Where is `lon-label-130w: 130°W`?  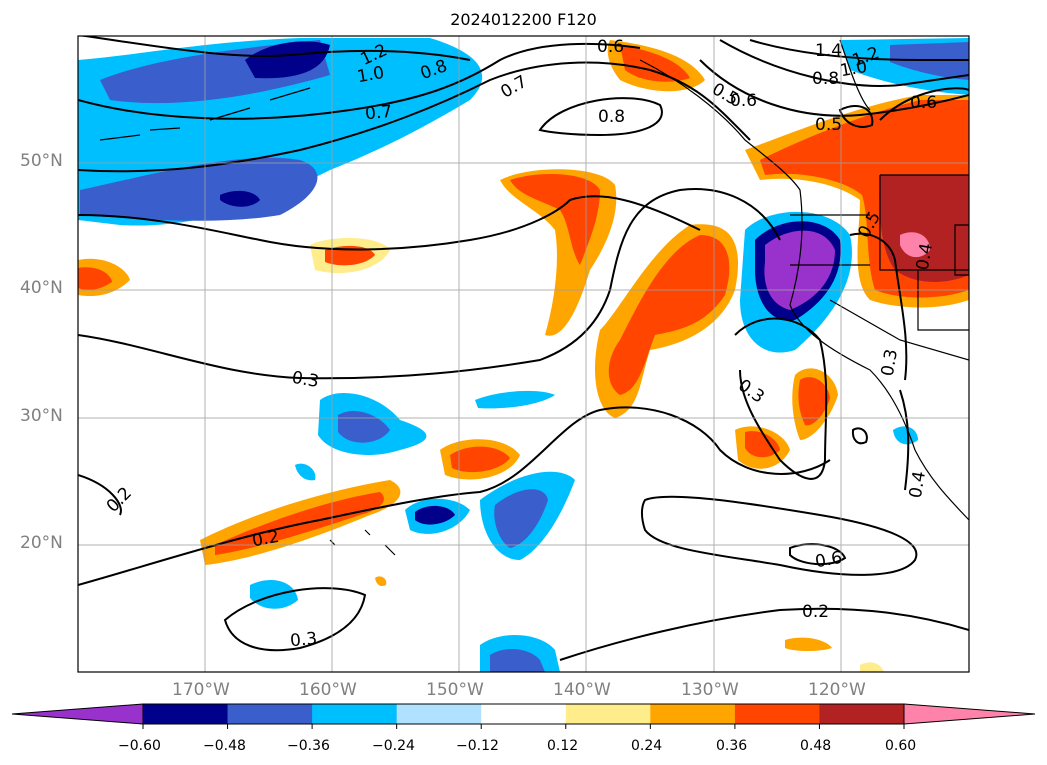 lon-label-130w: 130°W is located at coordinates (710, 690).